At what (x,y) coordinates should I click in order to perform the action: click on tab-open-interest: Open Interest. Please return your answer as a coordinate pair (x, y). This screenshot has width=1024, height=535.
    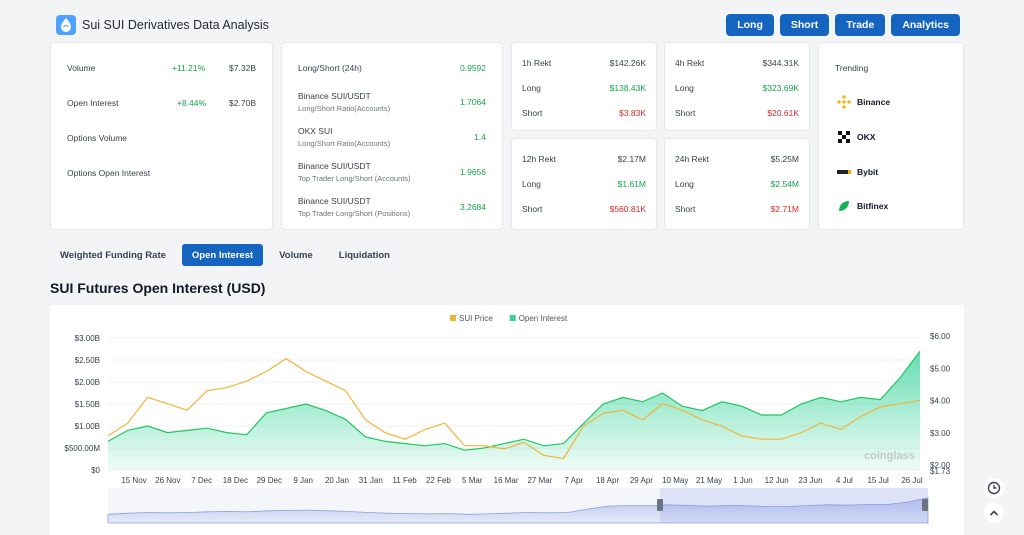
    Looking at the image, I should click on (222, 255).